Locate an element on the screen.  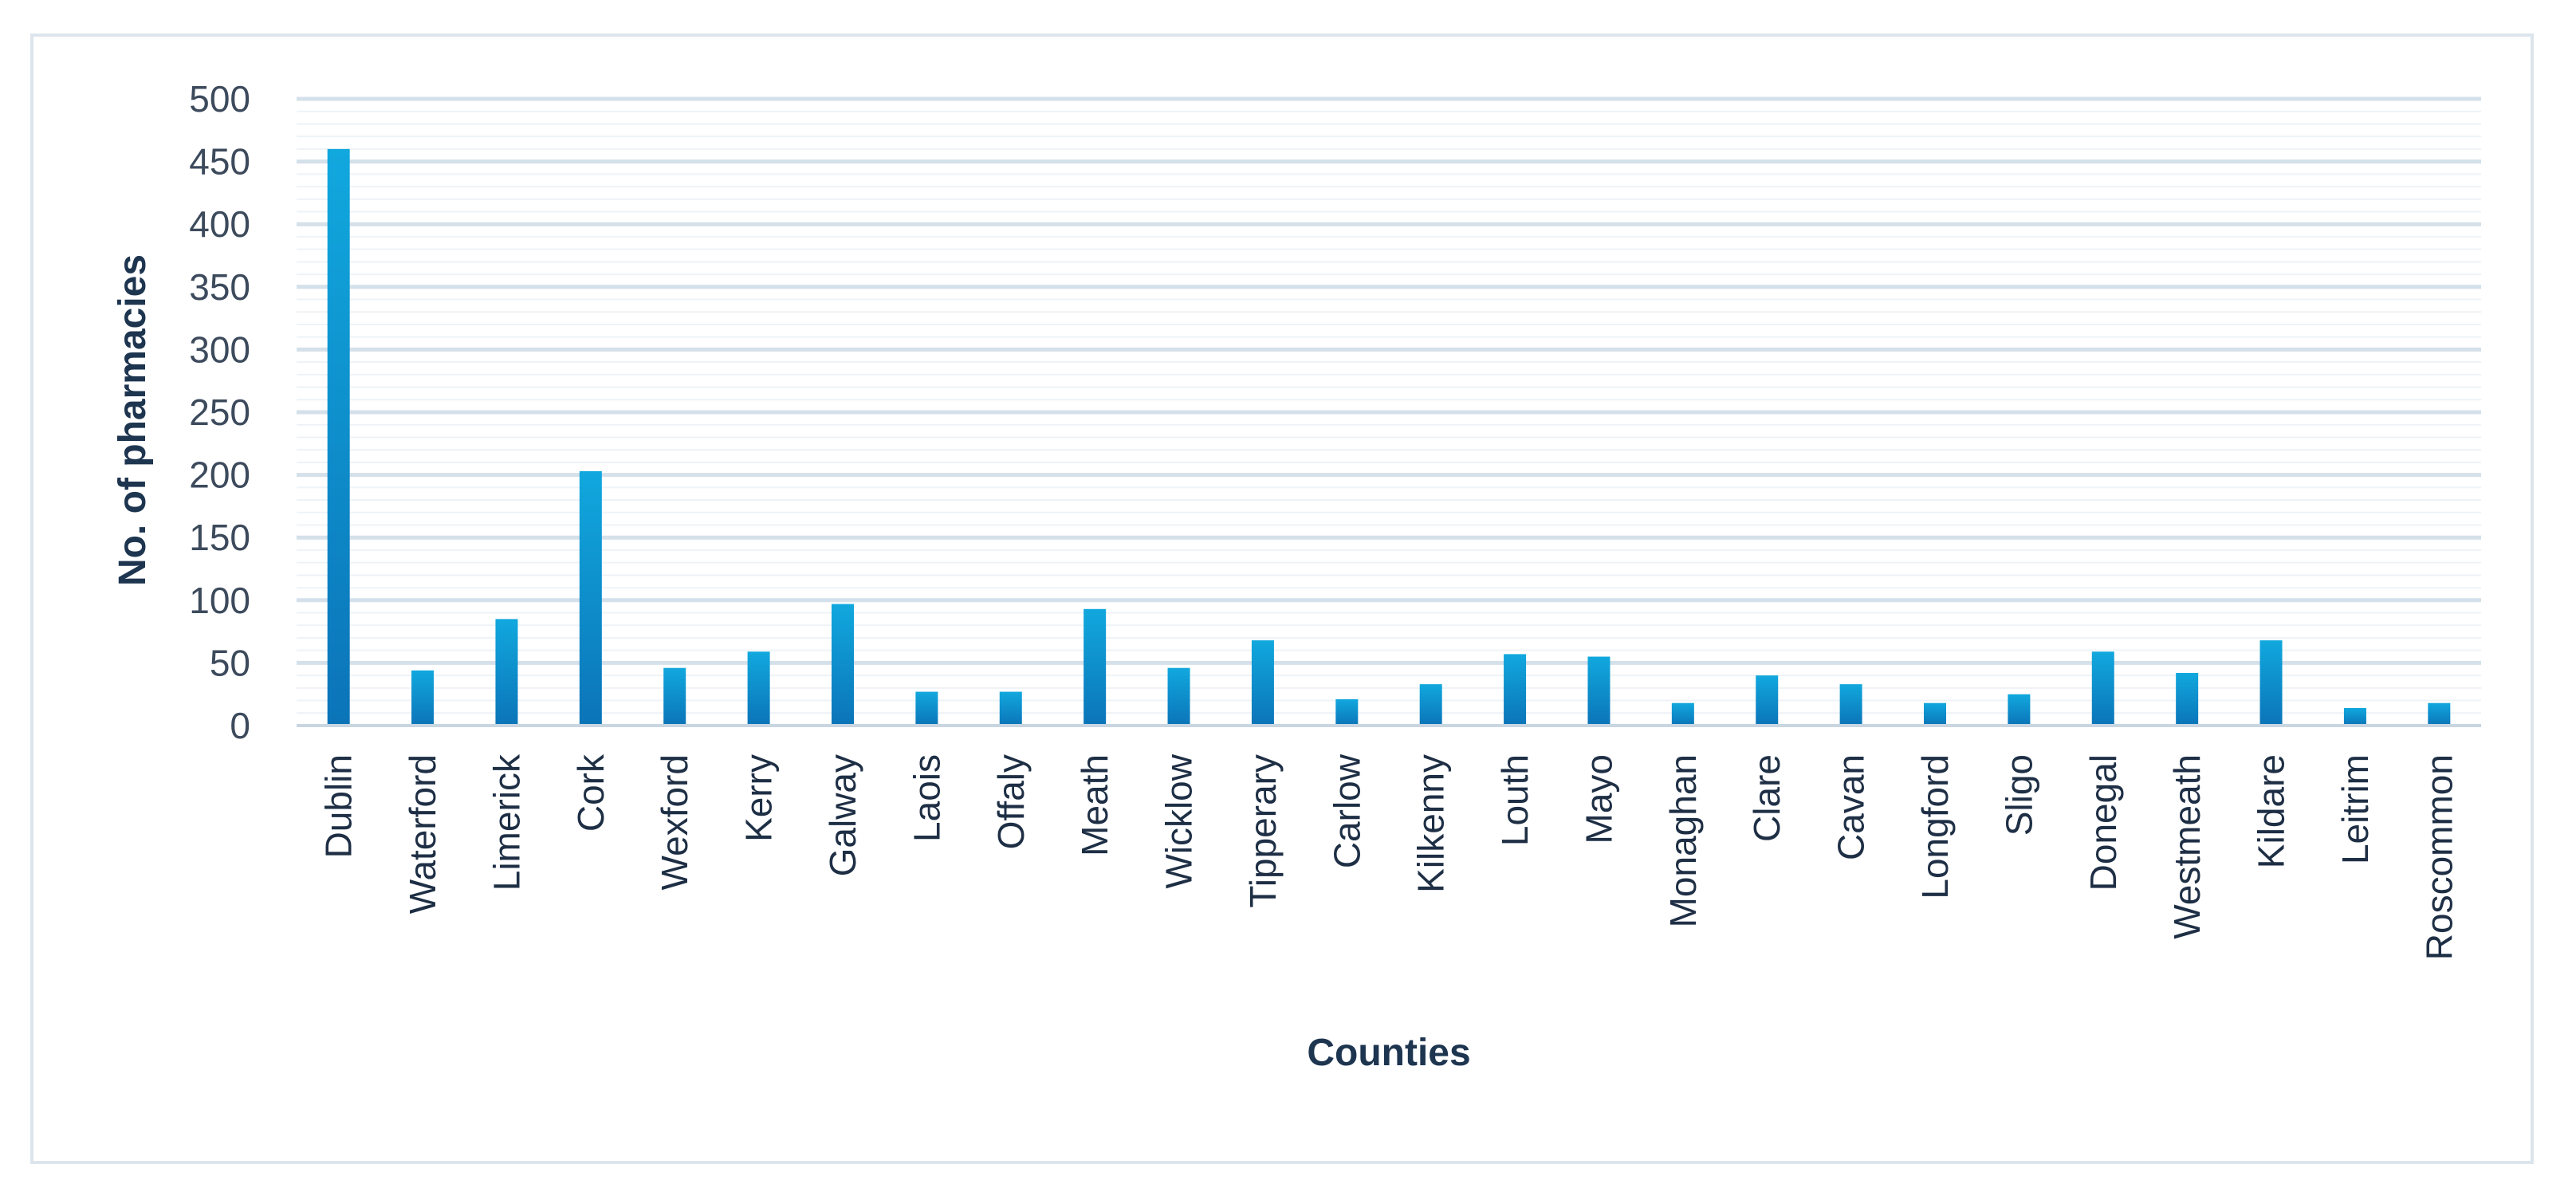
y-tick-label: 500 is located at coordinates (220, 99).